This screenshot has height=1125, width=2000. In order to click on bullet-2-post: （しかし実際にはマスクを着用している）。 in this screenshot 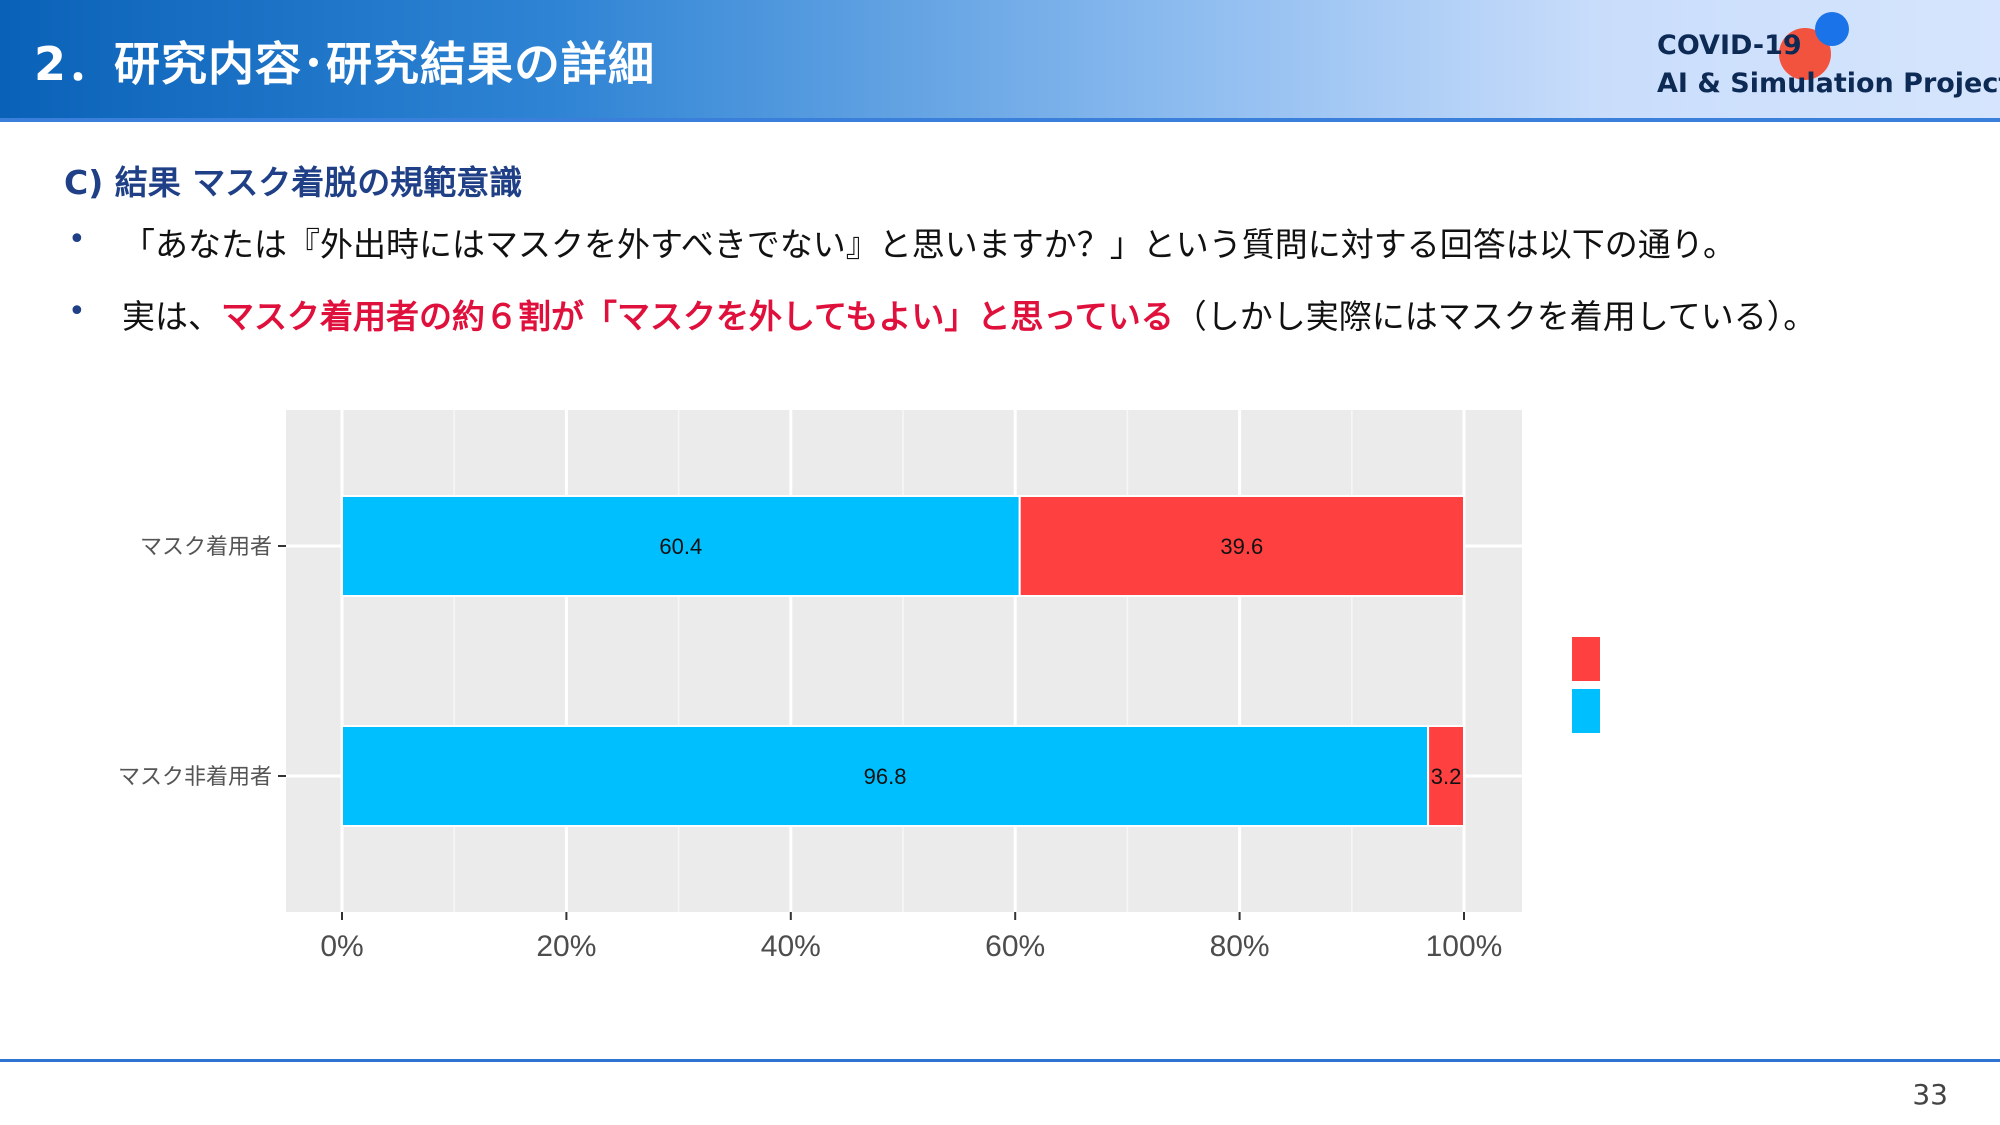, I will do `click(1495, 316)`.